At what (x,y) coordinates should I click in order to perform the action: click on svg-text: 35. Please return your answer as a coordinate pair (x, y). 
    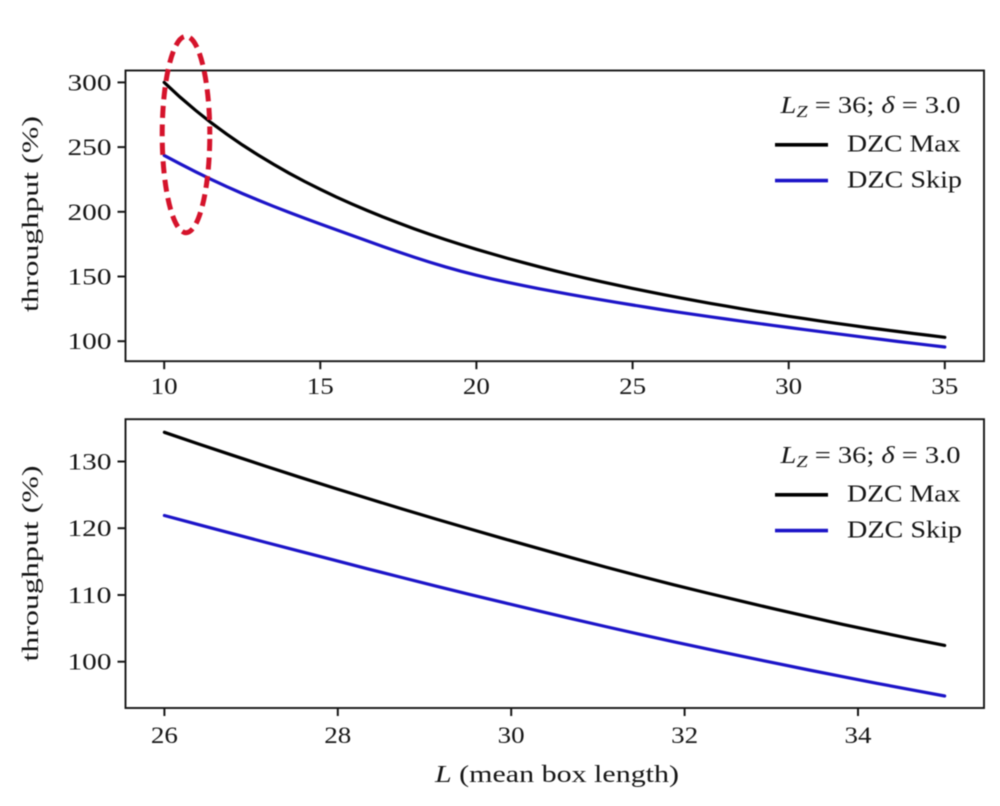
    Looking at the image, I should click on (944, 387).